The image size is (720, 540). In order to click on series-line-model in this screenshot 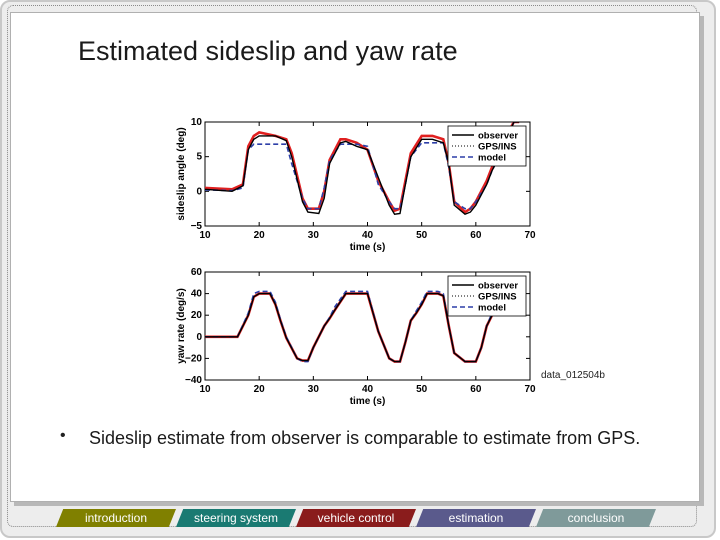, I will do `click(362, 166)`.